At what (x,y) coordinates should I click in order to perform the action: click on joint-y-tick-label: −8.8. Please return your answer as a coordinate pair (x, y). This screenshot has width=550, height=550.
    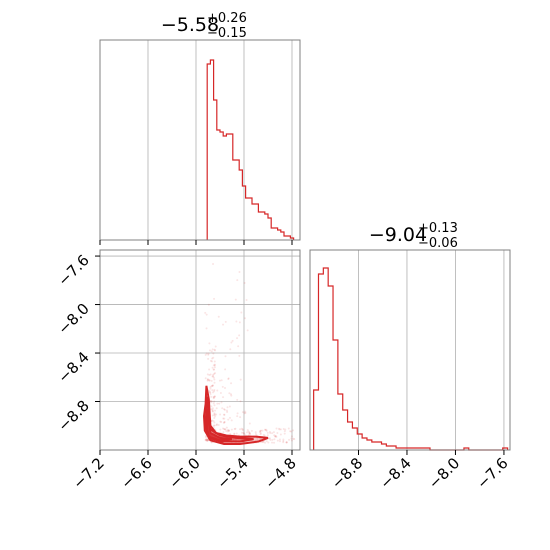
    Looking at the image, I should click on (73, 416).